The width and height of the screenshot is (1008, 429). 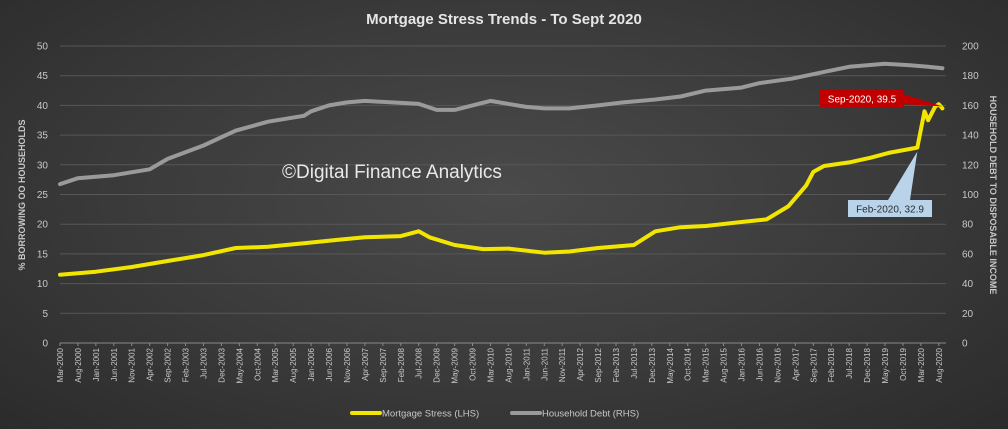 What do you see at coordinates (544, 363) in the screenshot?
I see `x-tick-label: Jun-2011` at bounding box center [544, 363].